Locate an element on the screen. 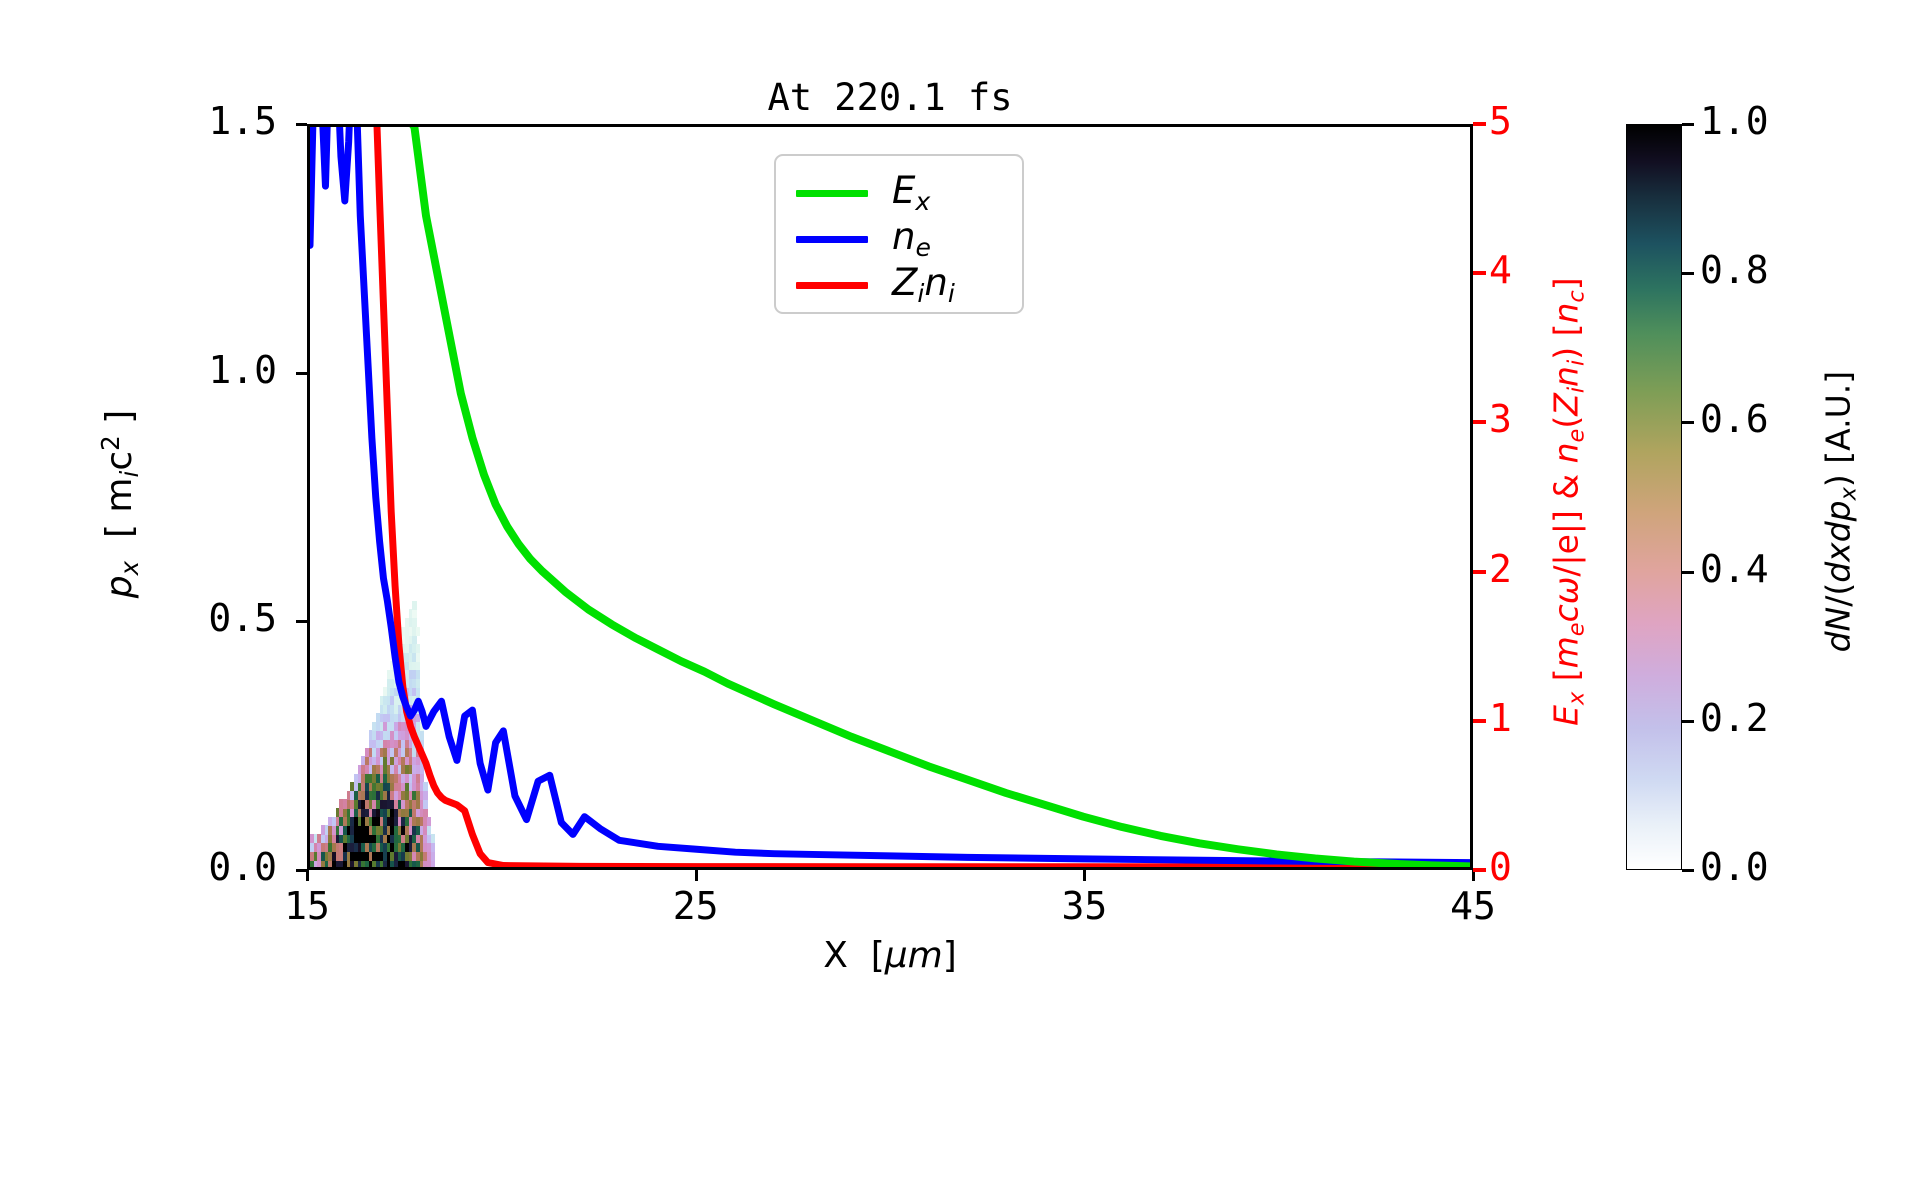 This screenshot has width=1920, height=1200. colorbar-tick-label: 0.4 is located at coordinates (1734, 568).